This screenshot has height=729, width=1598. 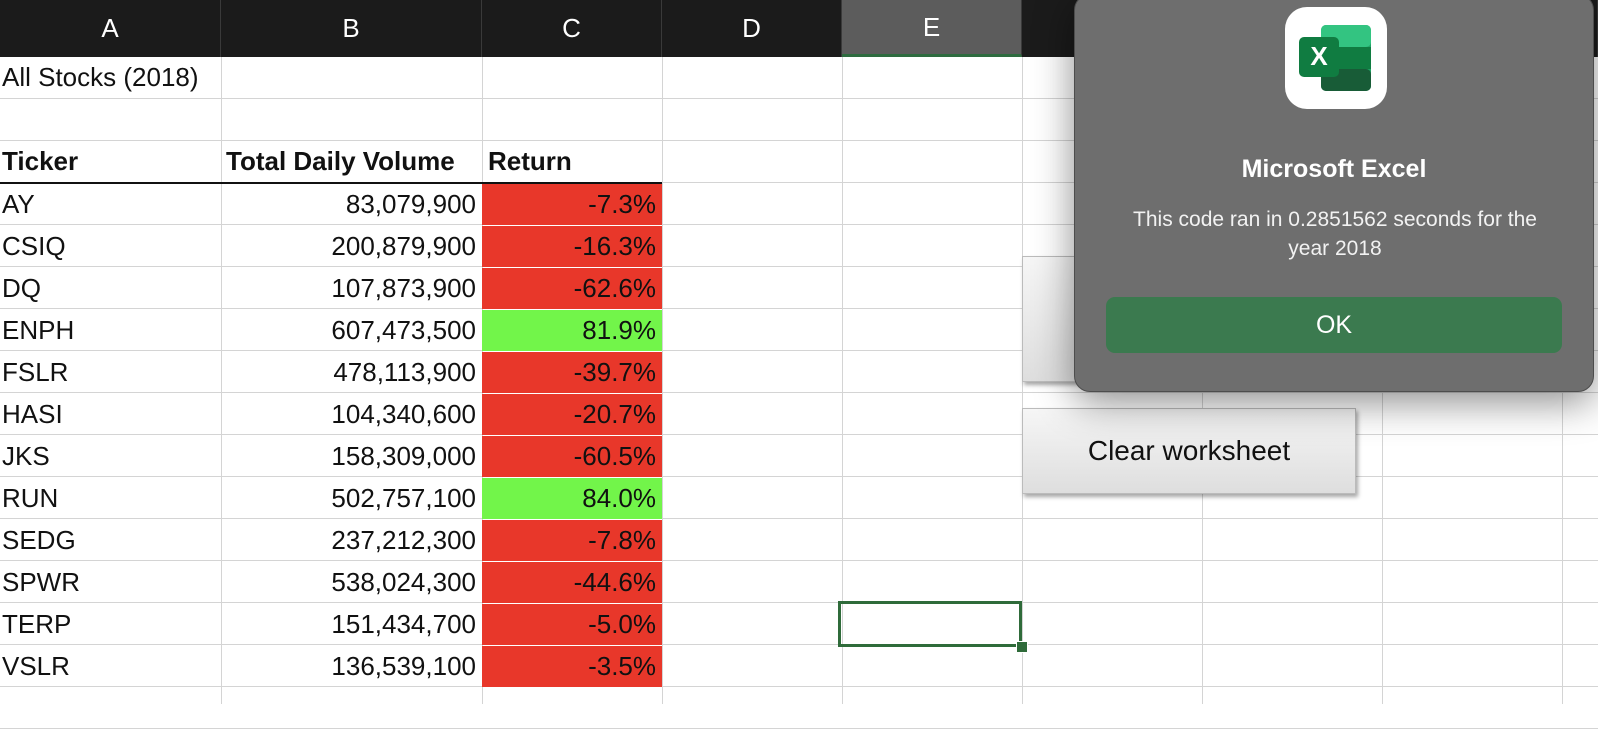 What do you see at coordinates (572, 28) in the screenshot?
I see `column-header-c: C` at bounding box center [572, 28].